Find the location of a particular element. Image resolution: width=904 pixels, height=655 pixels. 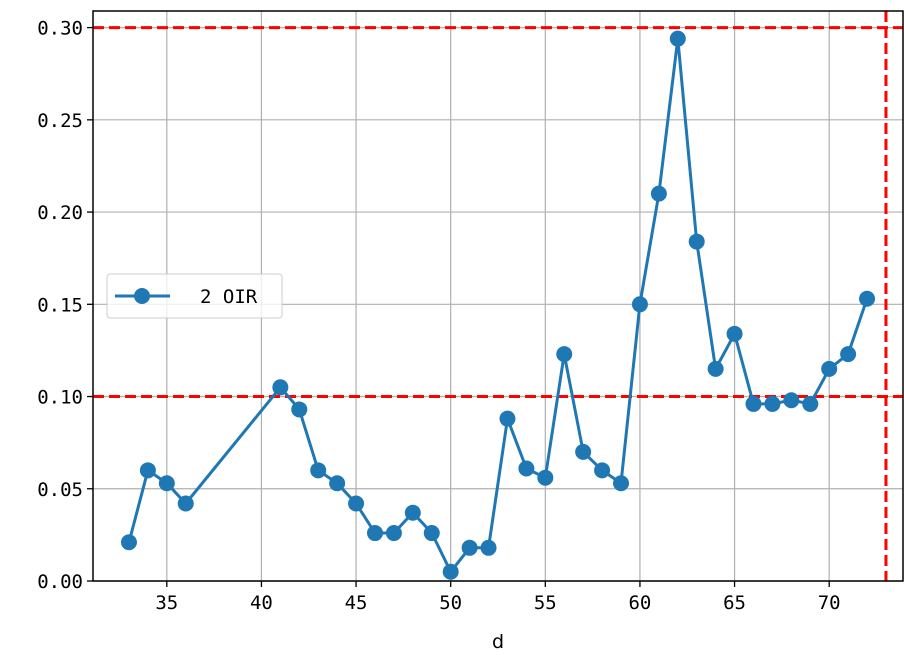

x-tick-label: 65 is located at coordinates (734, 603).